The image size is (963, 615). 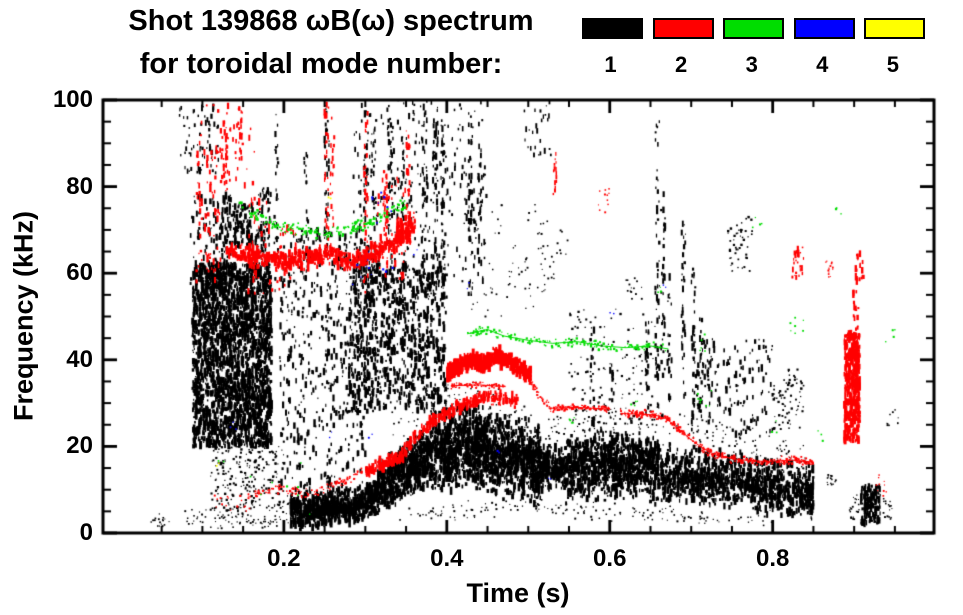 What do you see at coordinates (893, 64) in the screenshot?
I see `legend-mode-label-5: 5` at bounding box center [893, 64].